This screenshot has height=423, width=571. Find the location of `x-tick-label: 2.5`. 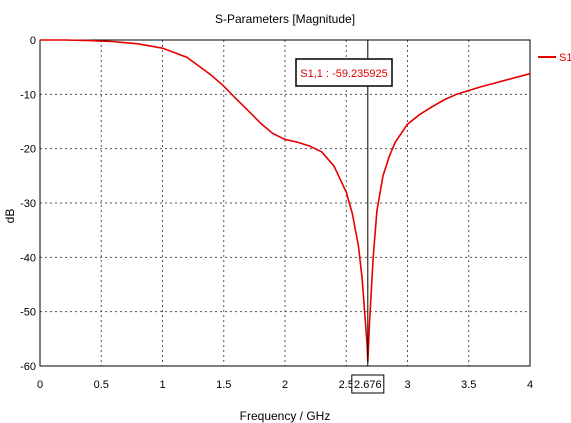

x-tick-label: 2.5 is located at coordinates (346, 385).